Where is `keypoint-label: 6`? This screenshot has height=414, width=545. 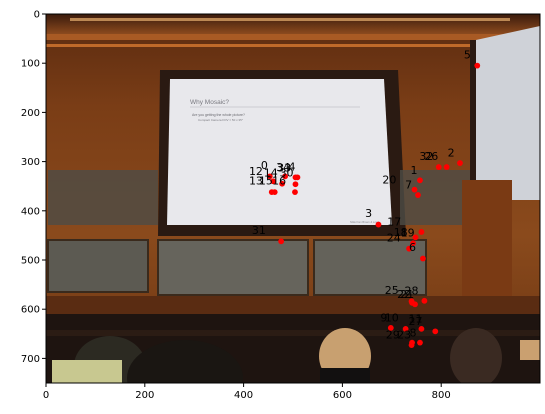 keypoint-label: 6 is located at coordinates (412, 247).